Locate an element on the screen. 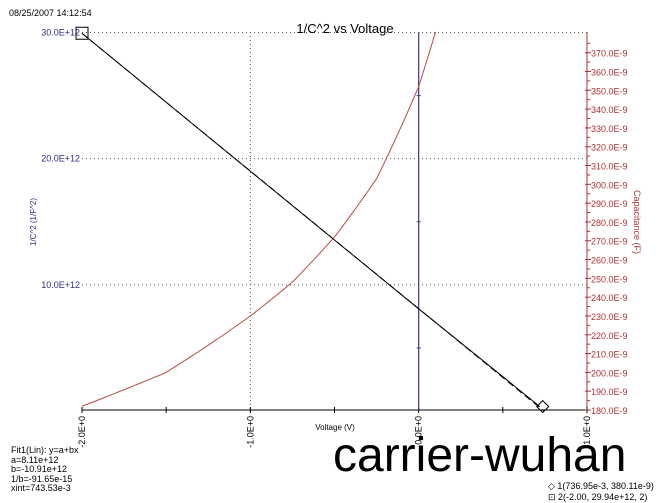 The width and height of the screenshot is (665, 503). x-tick-label: 1.0E+0 is located at coordinates (587, 430).